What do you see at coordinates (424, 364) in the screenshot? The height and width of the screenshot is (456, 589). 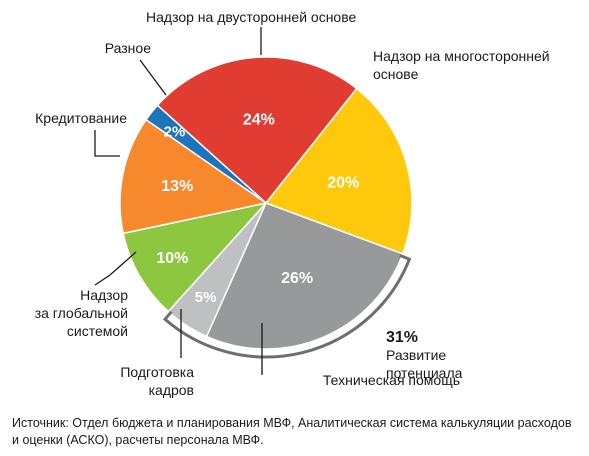 I see `group-label: Развитие потенциала` at bounding box center [424, 364].